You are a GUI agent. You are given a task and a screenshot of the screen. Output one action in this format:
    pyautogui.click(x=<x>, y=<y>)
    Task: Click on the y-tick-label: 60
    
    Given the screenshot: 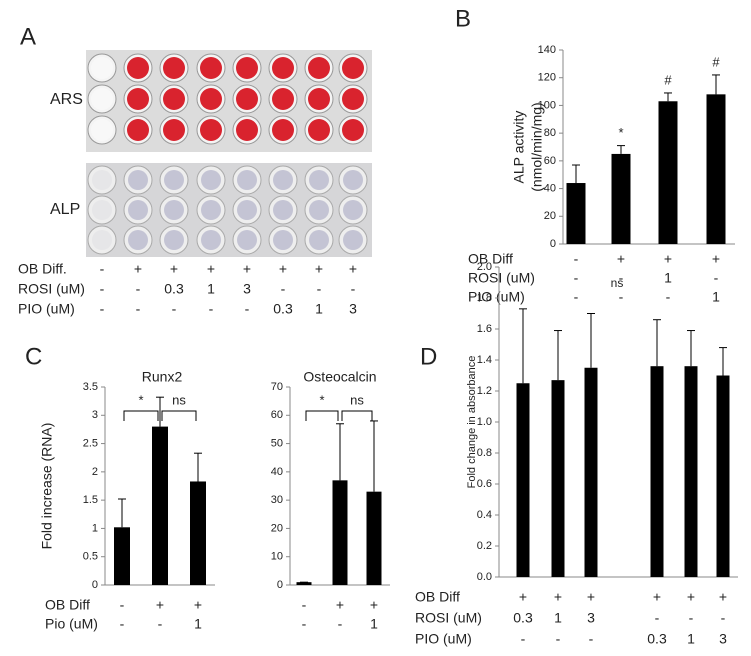 What is the action you would take?
    pyautogui.click(x=550, y=161)
    